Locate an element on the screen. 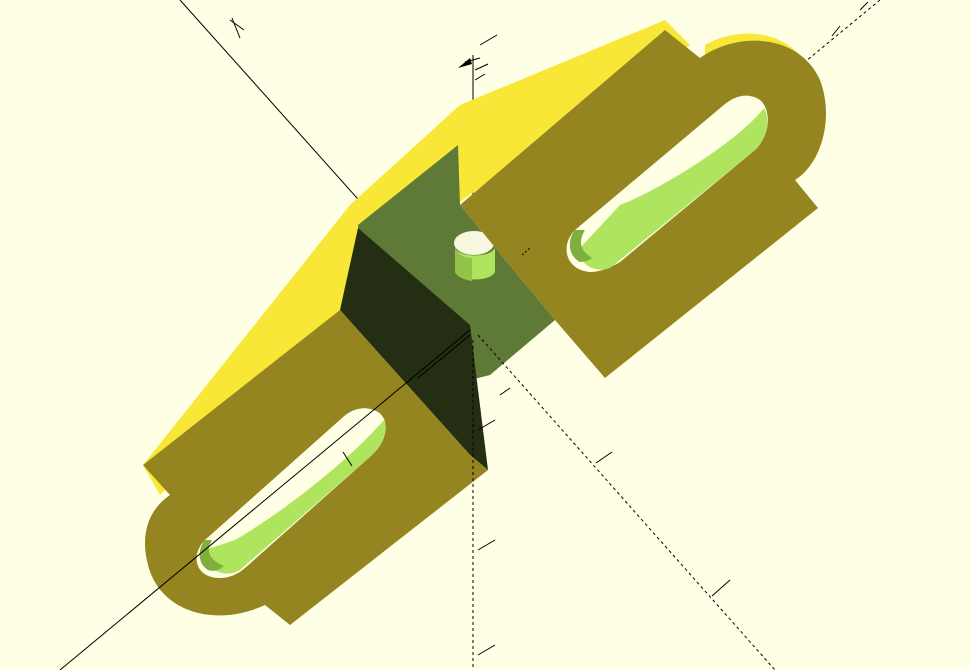 The width and height of the screenshot is (970, 670). left-slot is located at coordinates (291, 493).